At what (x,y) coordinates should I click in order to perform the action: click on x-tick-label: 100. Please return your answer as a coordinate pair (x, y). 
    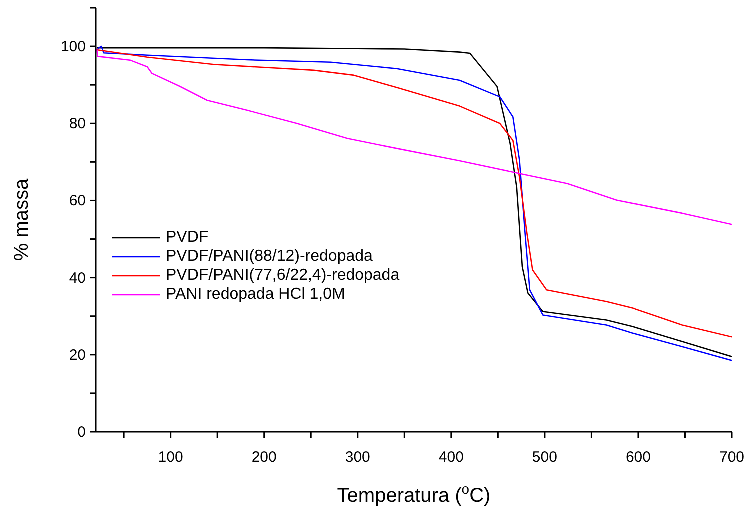
    Looking at the image, I should click on (171, 457).